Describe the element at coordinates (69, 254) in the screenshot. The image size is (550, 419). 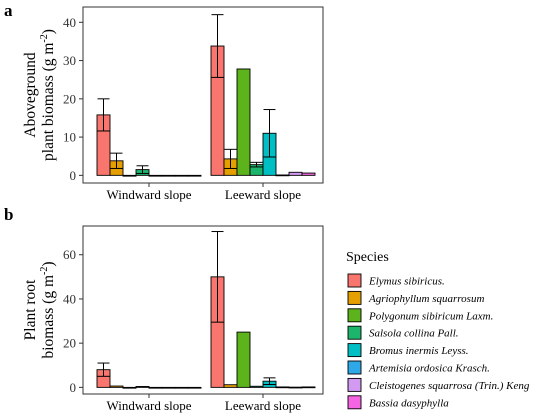
I see `y-tick-label: 60` at that location.